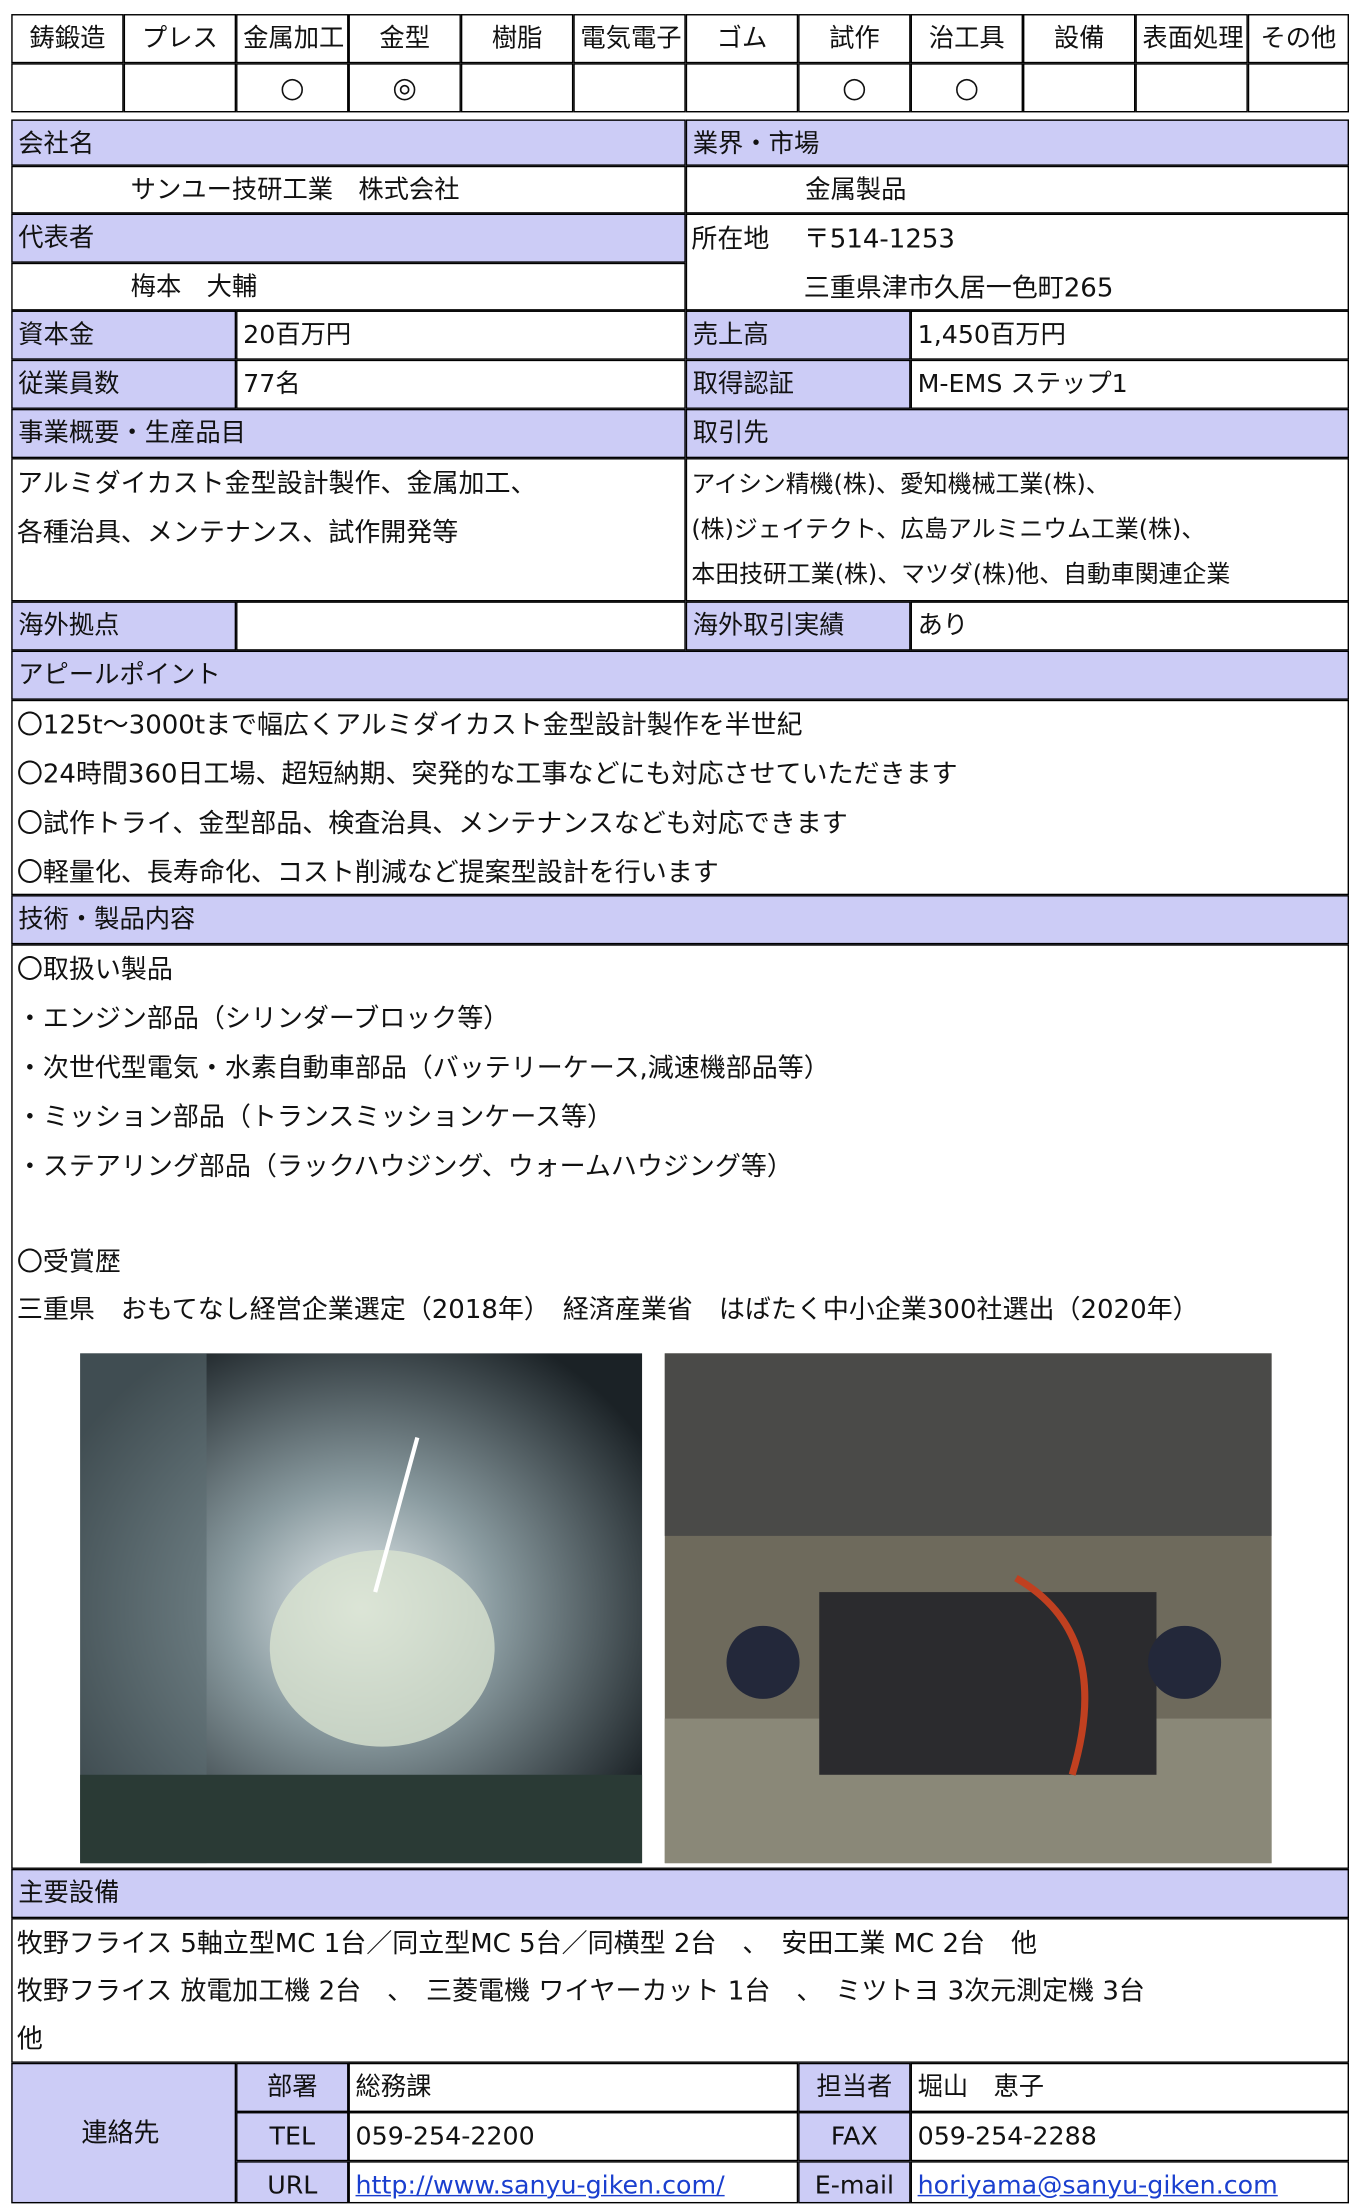  What do you see at coordinates (120, 2134) in the screenshot?
I see `label: 連絡先` at bounding box center [120, 2134].